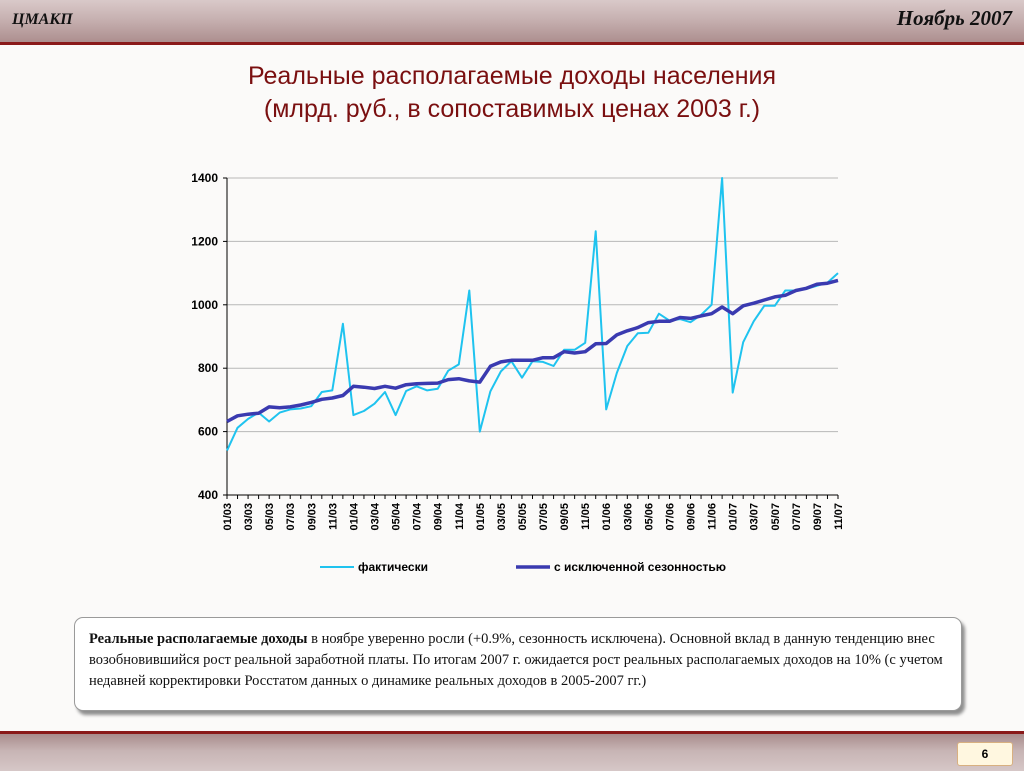  I want to click on legend-label: с исключенной сезонностью, so click(640, 567).